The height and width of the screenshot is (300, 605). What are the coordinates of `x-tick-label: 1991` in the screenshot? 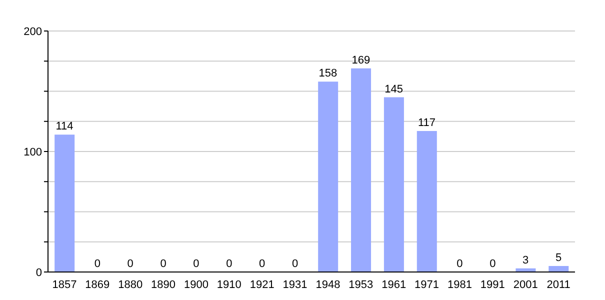 It's located at (492, 284).